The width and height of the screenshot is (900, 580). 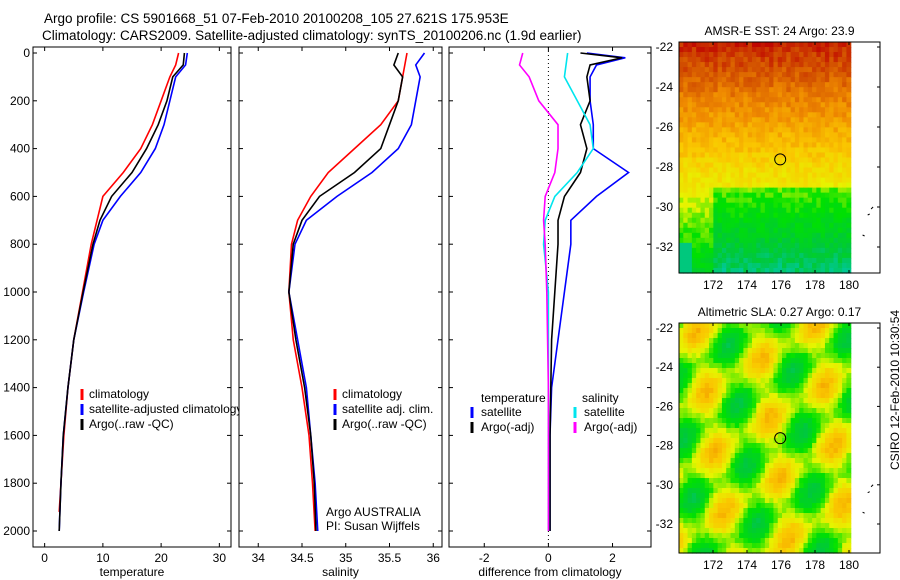 I want to click on footer-stamp: CSIRO 12-Feb-2010 10:30:54, so click(x=894, y=389).